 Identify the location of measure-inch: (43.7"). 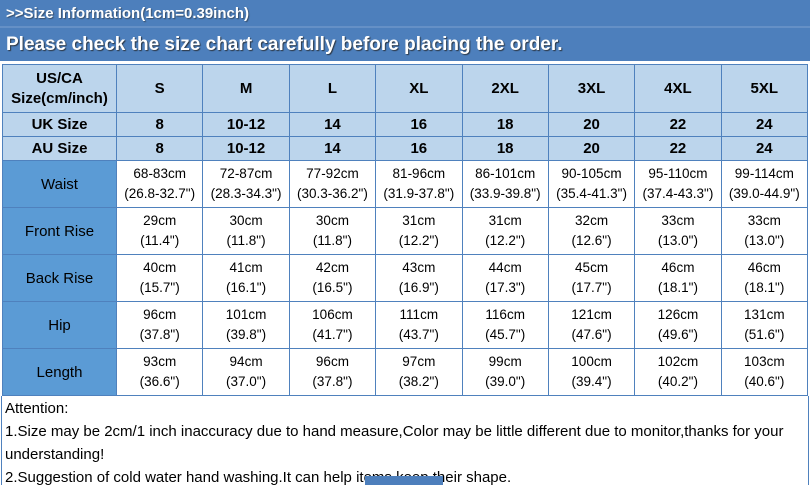
(418, 334).